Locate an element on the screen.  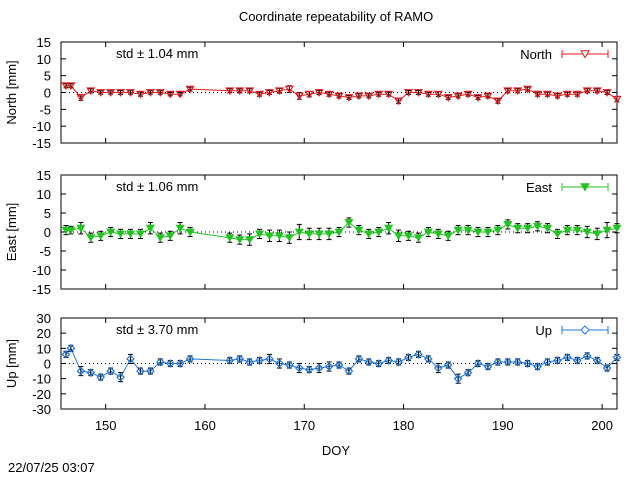
y-tick-label: -10 is located at coordinates (41, 126).